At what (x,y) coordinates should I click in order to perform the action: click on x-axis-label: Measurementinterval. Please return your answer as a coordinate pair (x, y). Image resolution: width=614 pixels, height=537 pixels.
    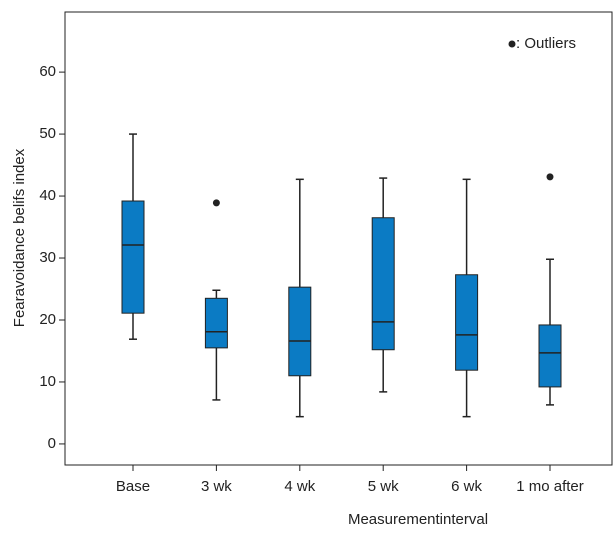
    Looking at the image, I should click on (418, 519).